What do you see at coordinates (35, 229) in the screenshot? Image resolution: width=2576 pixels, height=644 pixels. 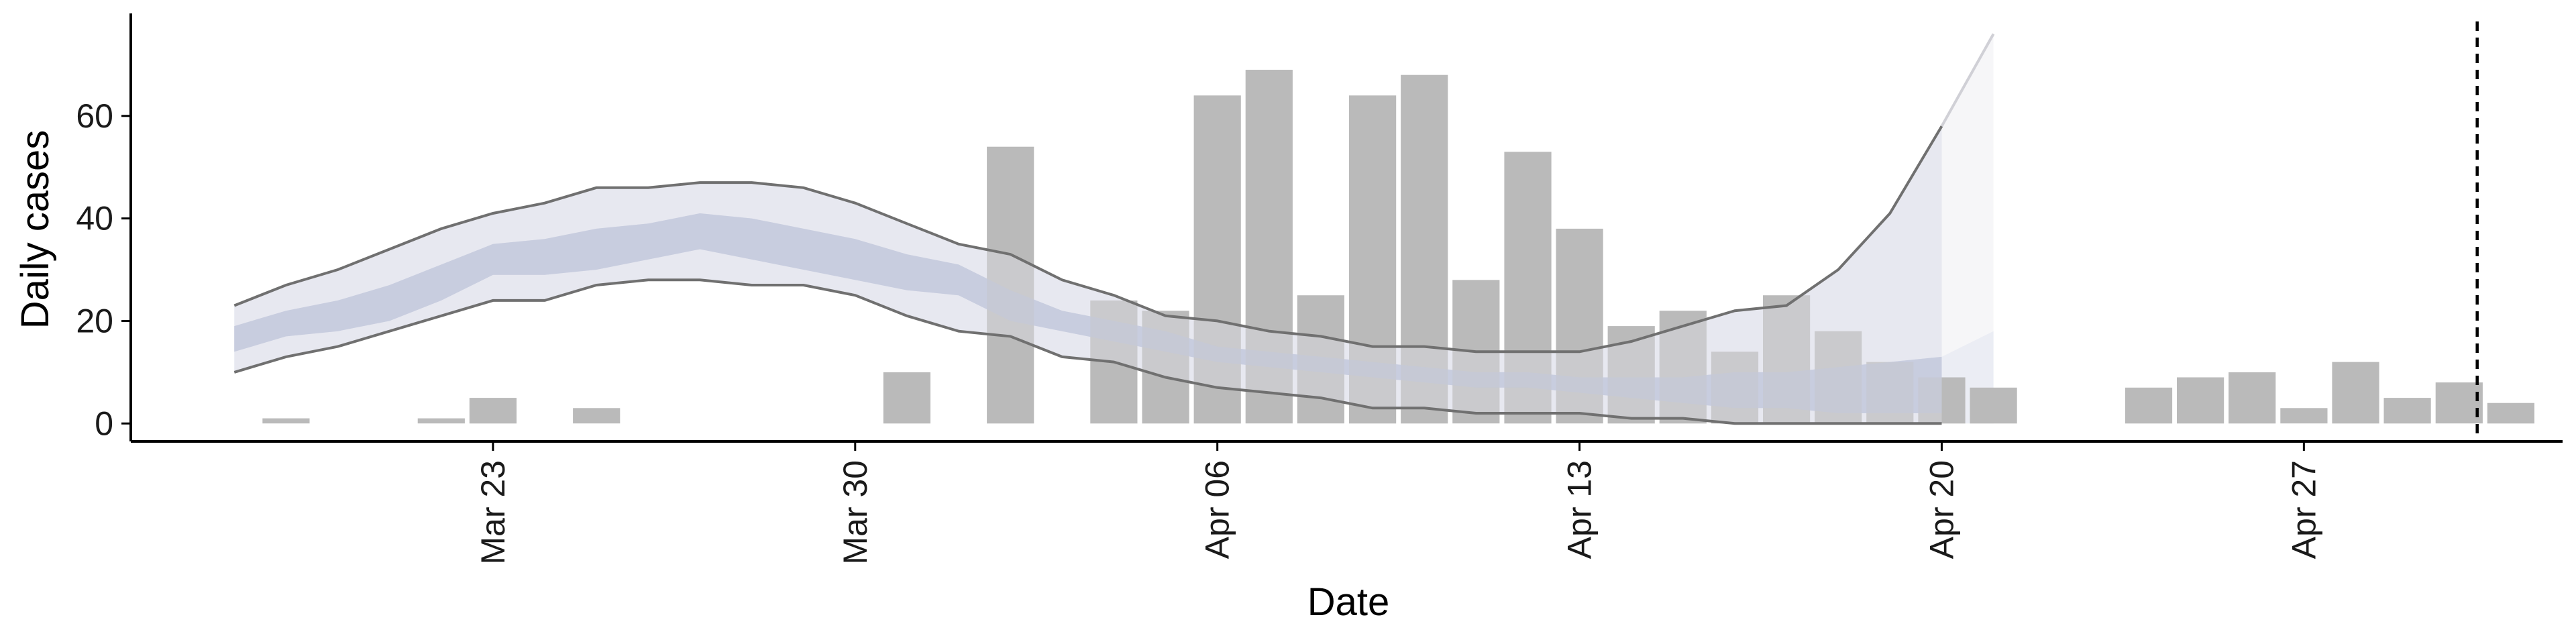 I see `y-axis-title: Daily cases` at bounding box center [35, 229].